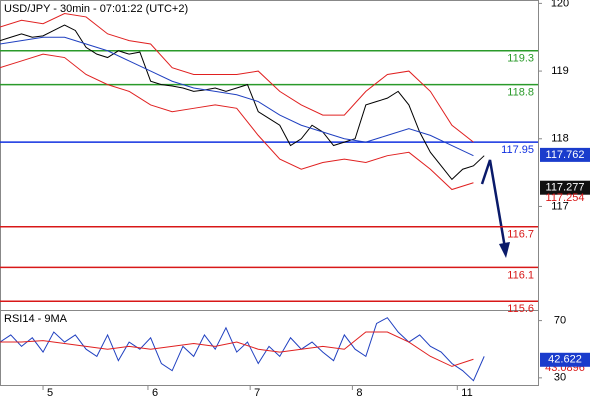 This screenshot has width=590, height=400. What do you see at coordinates (565, 198) in the screenshot?
I see `price-tag-label: 117.254` at bounding box center [565, 198].